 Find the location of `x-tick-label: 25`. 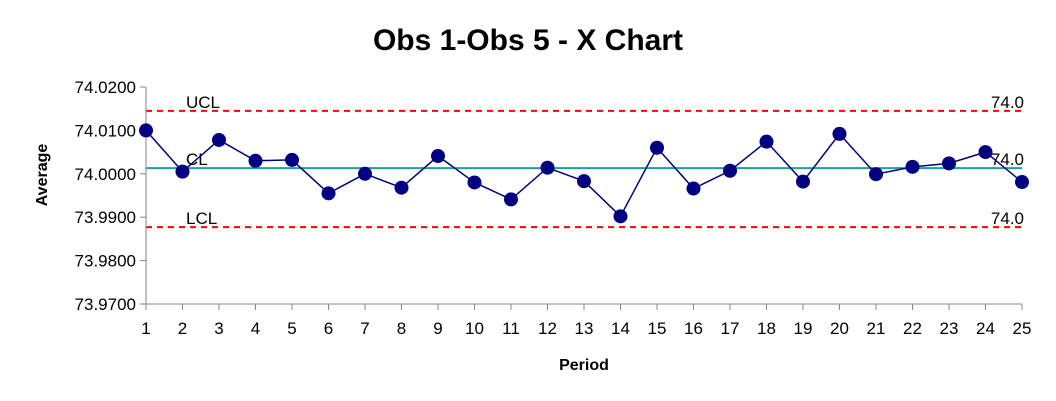

x-tick-label: 25 is located at coordinates (1022, 328).